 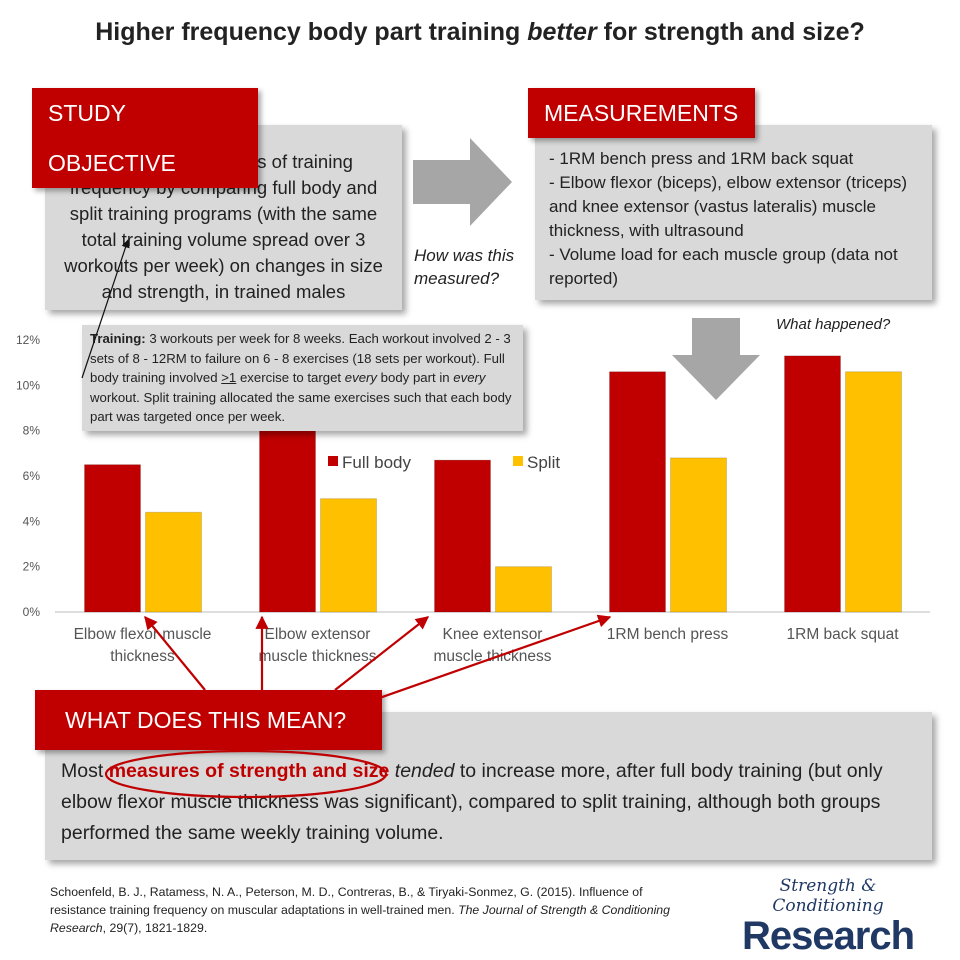 I want to click on logo: Strength & Conditioning Research, so click(x=828, y=916).